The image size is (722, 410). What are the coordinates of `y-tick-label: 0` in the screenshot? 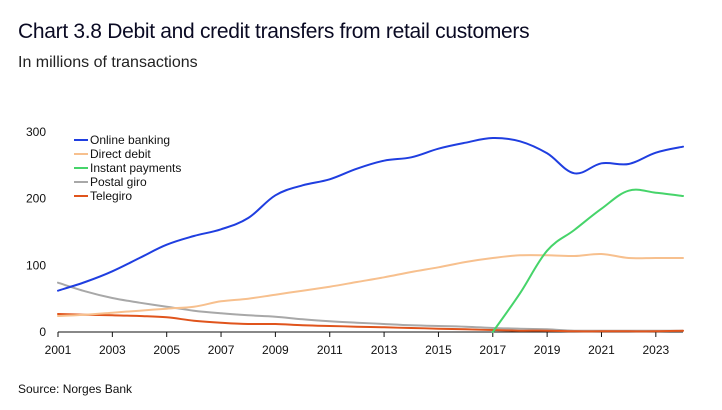 It's located at (42, 332).